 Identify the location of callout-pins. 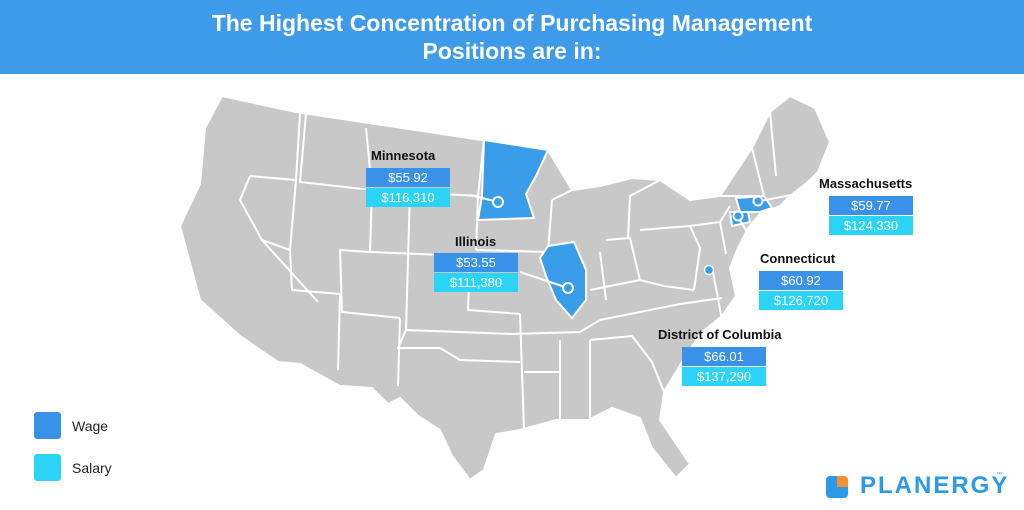
(628, 244).